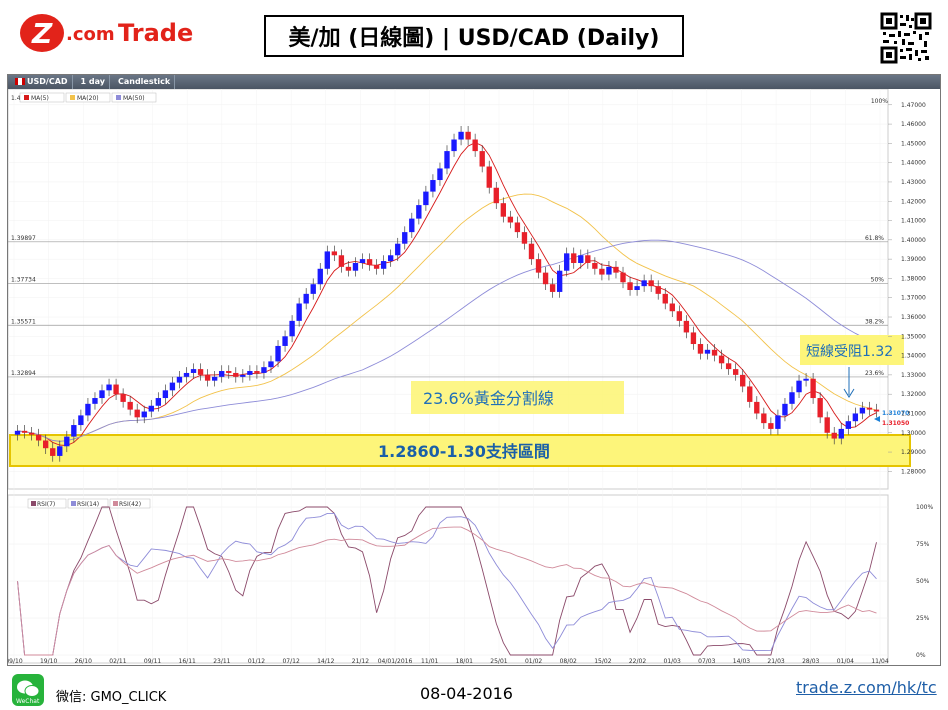 The width and height of the screenshot is (948, 710). Describe the element at coordinates (913, 105) in the screenshot. I see `y-tick-label: 1.47000` at that location.